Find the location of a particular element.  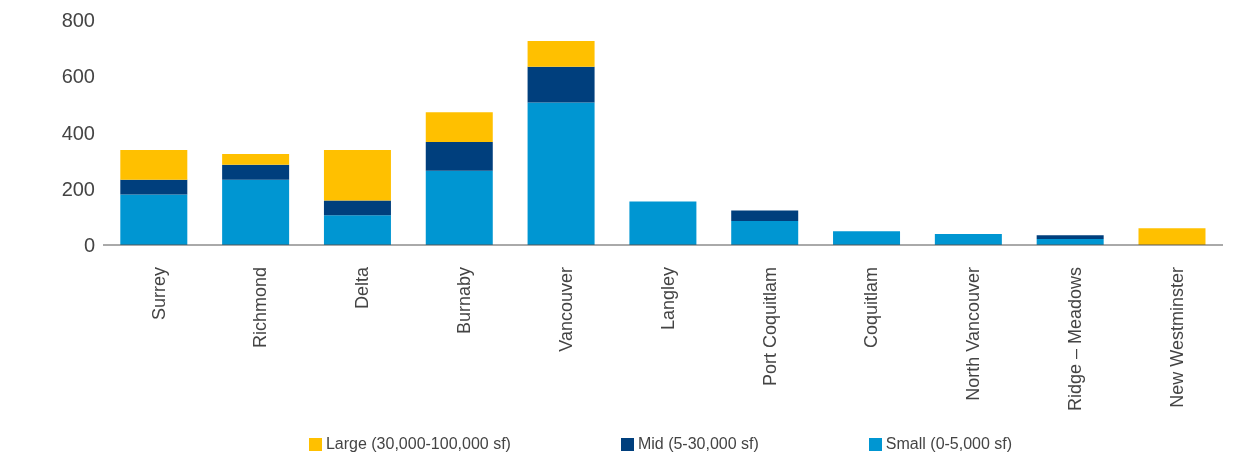

x-tick-label: Richmond is located at coordinates (260, 308).